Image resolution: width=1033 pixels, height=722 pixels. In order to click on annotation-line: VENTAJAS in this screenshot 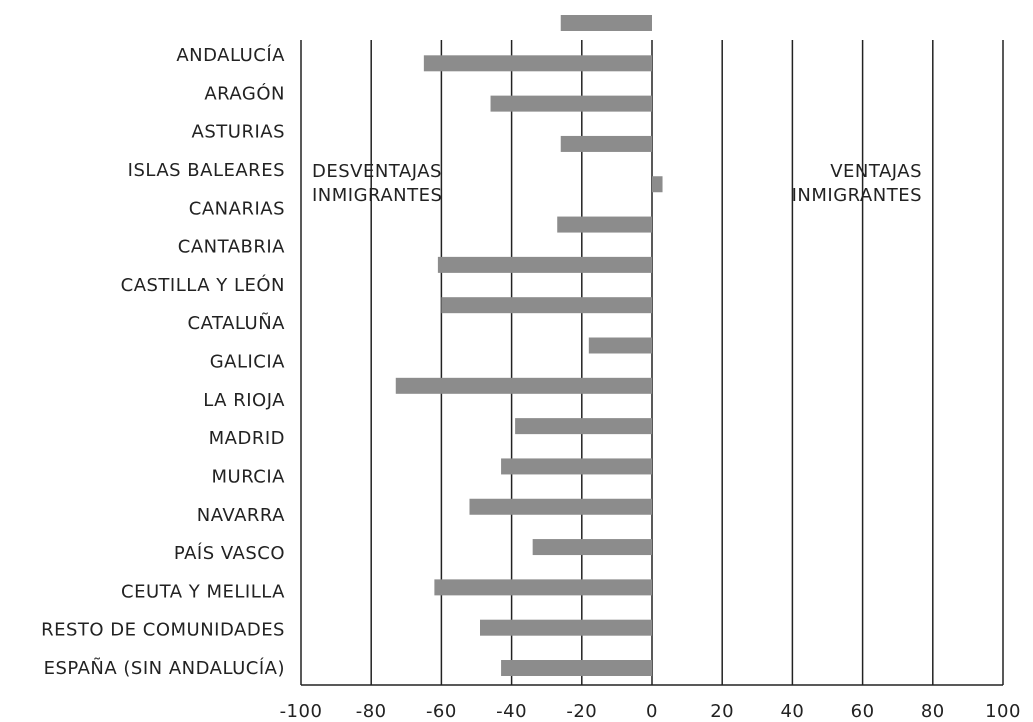, I will do `click(876, 171)`.